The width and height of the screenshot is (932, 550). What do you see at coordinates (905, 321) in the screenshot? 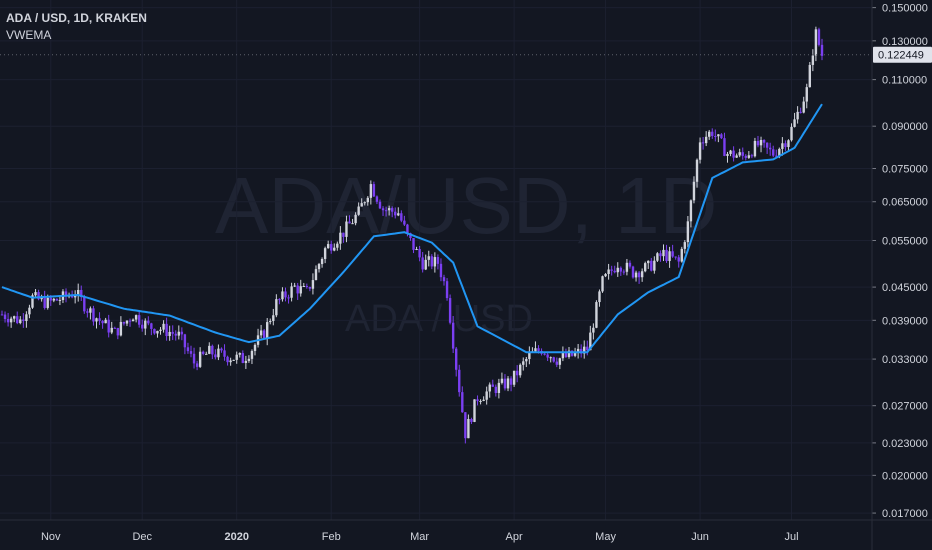
I see `price-axis-label: 0.039000` at bounding box center [905, 321].